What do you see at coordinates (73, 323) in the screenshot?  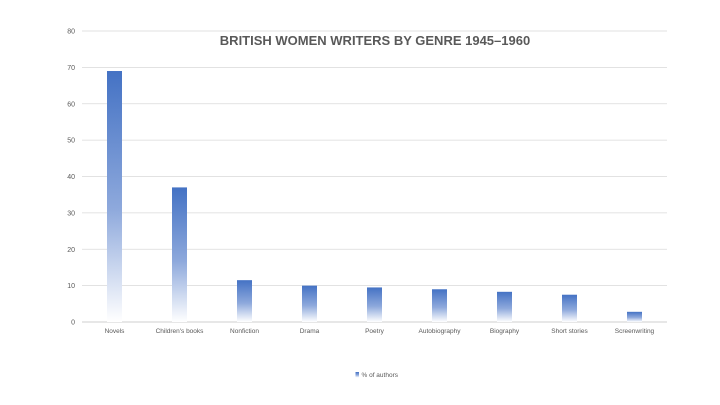 I see `y-tick-label: 0` at bounding box center [73, 323].